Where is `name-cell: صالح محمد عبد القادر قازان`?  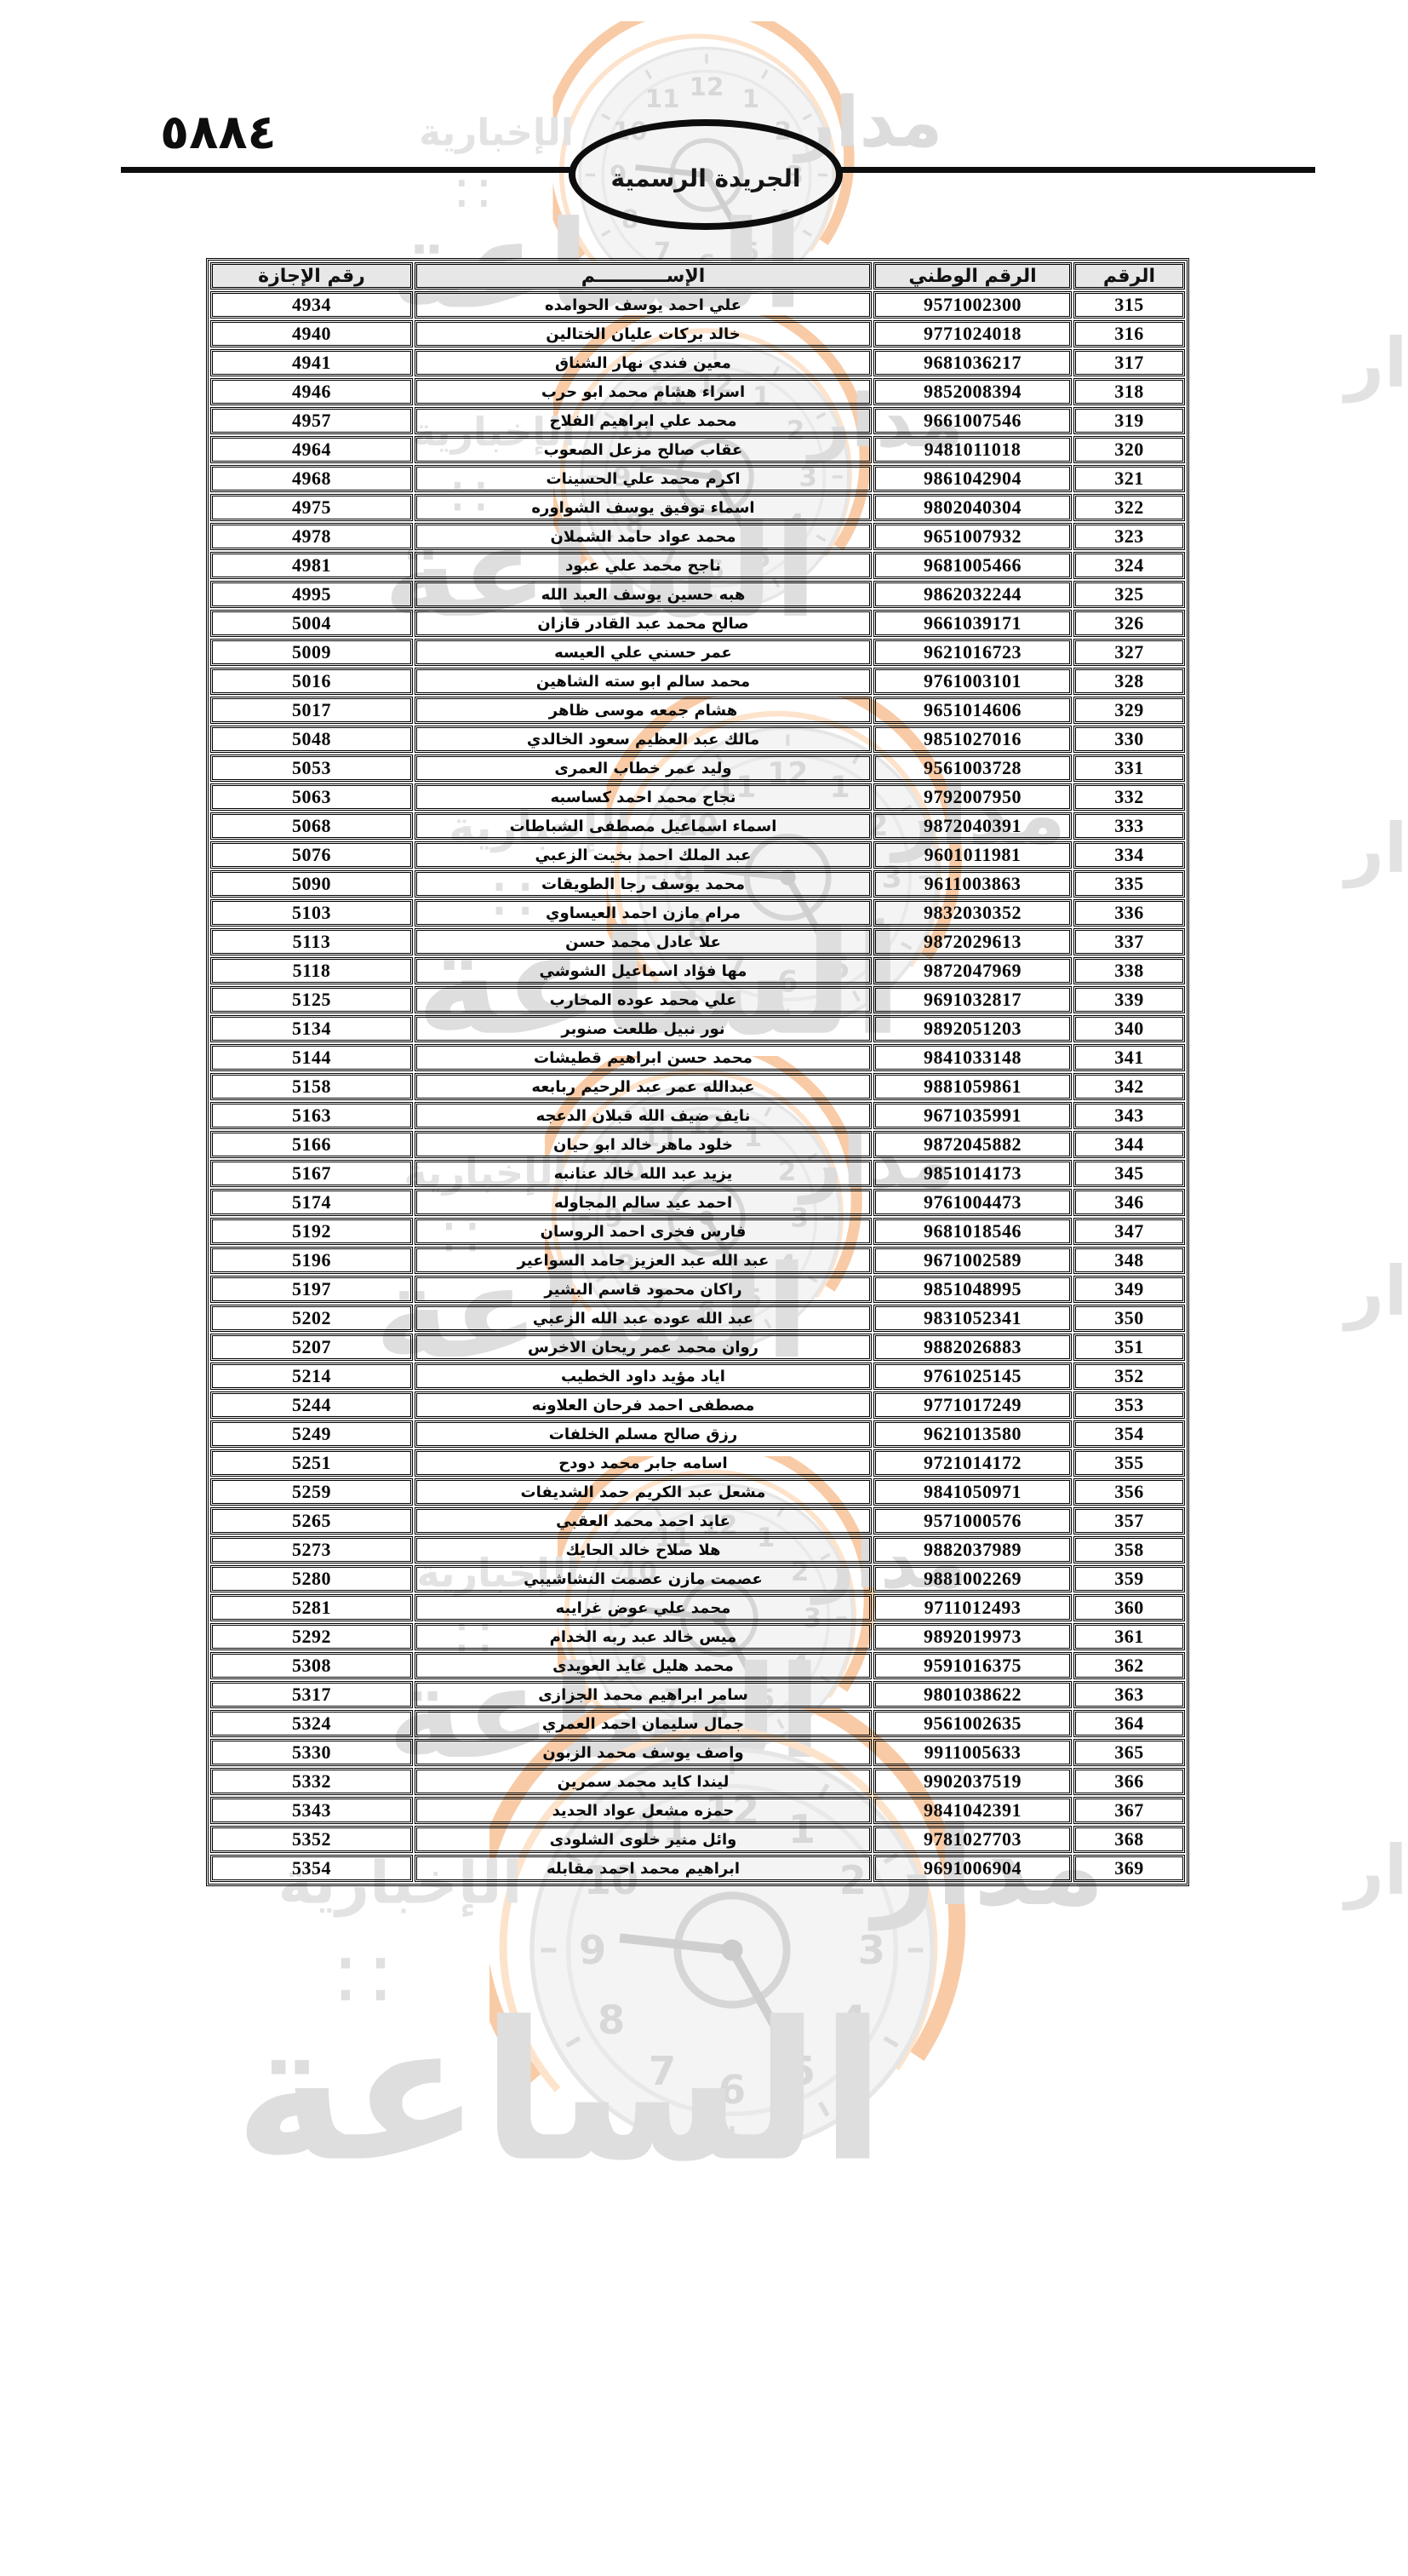
name-cell: صالح محمد عبد القادر قازان is located at coordinates (643, 623).